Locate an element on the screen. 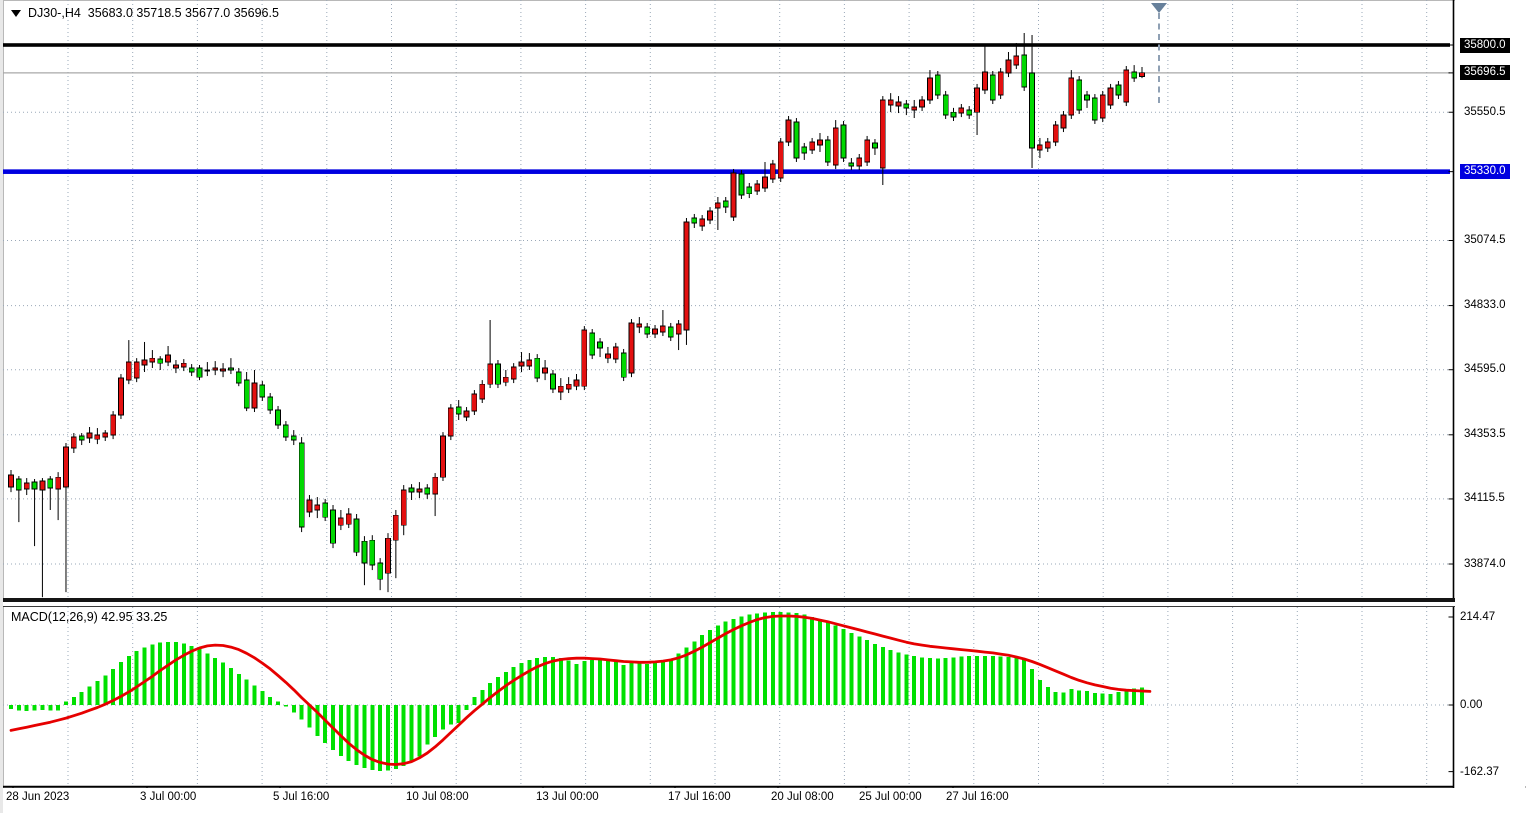  time-axis-label: 3 Jul 00:00 is located at coordinates (168, 797).